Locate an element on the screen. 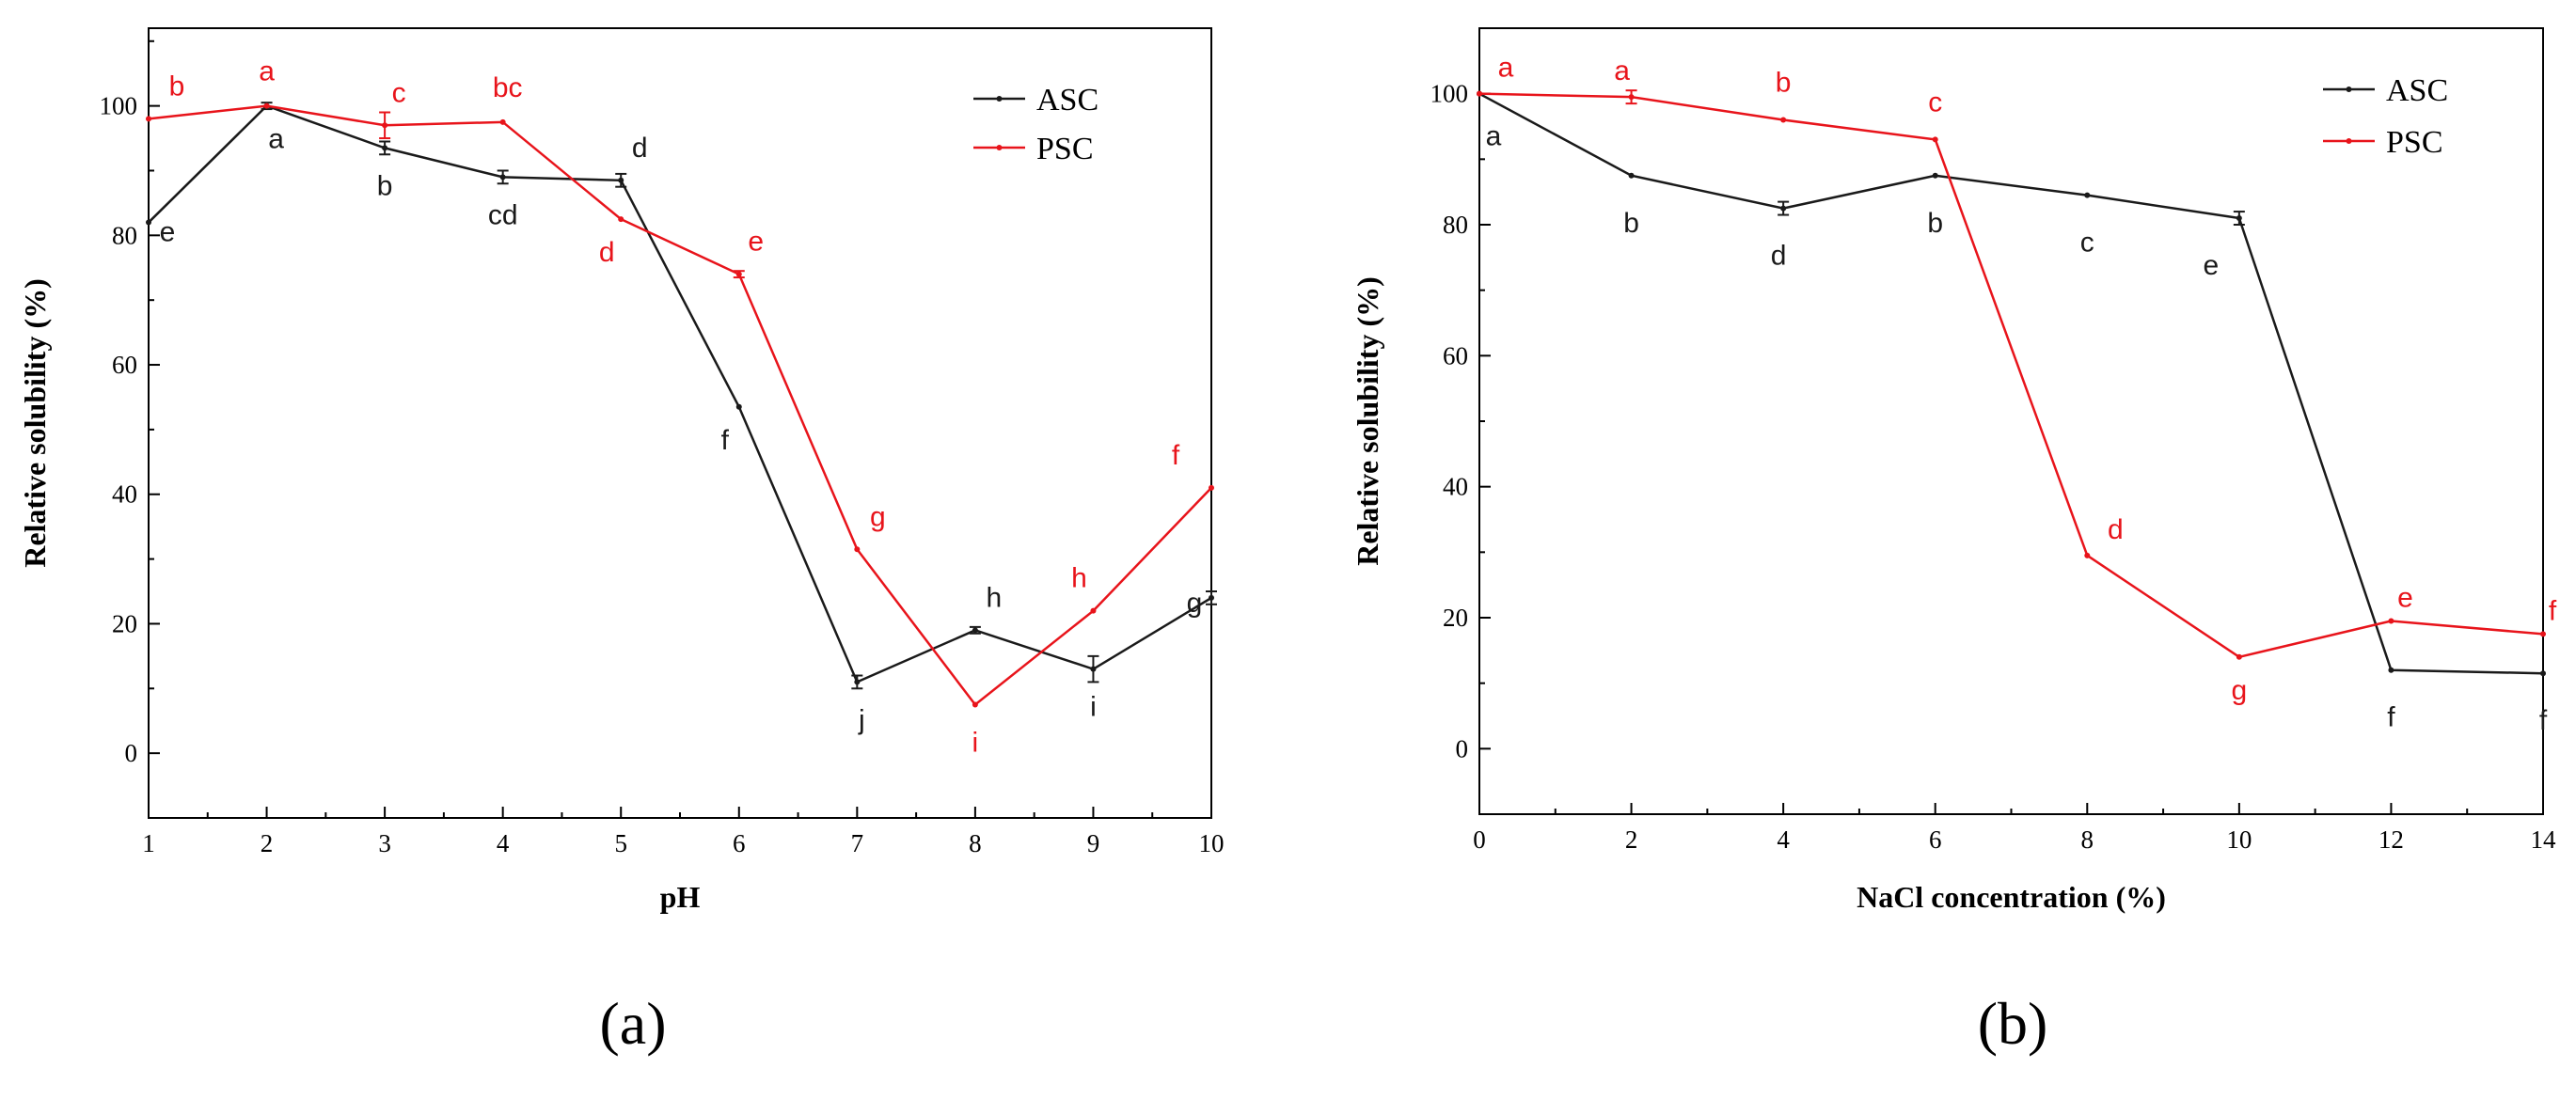  x-tick-label: 3 is located at coordinates (384, 843).